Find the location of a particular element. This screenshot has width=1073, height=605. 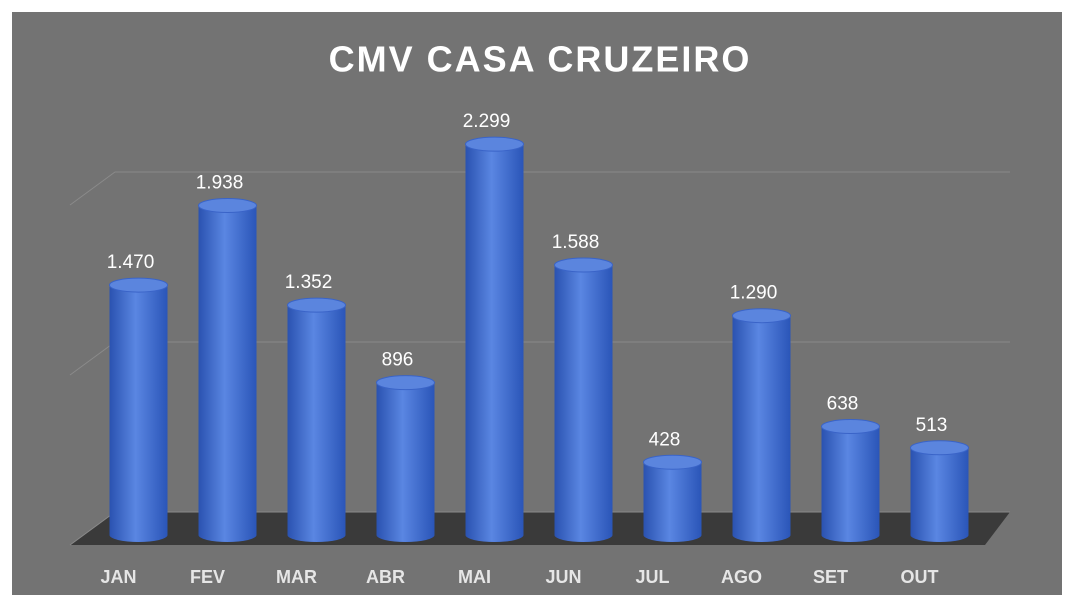

x-tick-label: JUN is located at coordinates (563, 577).